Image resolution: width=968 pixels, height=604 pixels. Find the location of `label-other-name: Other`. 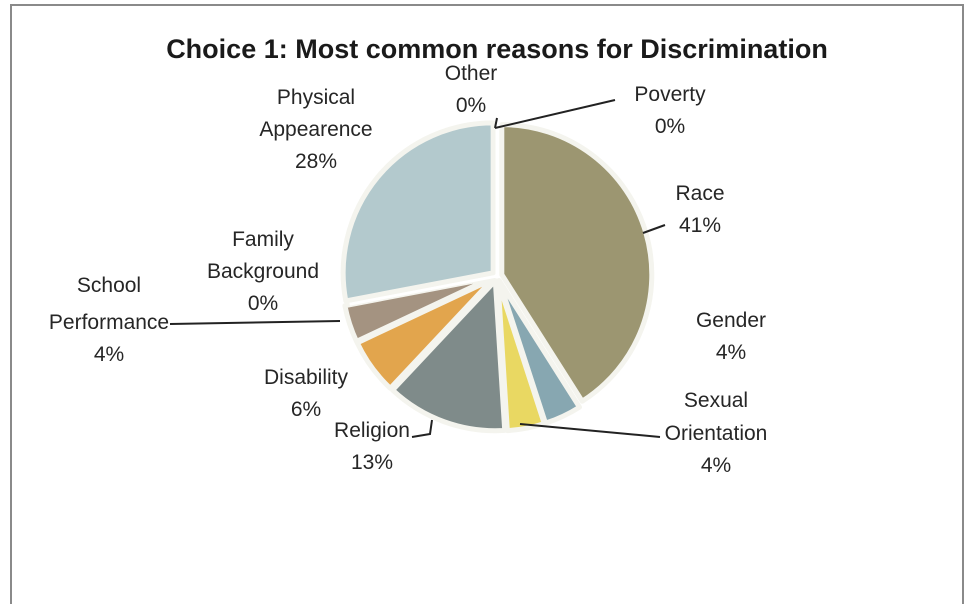

label-other-name: Other is located at coordinates (471, 73).